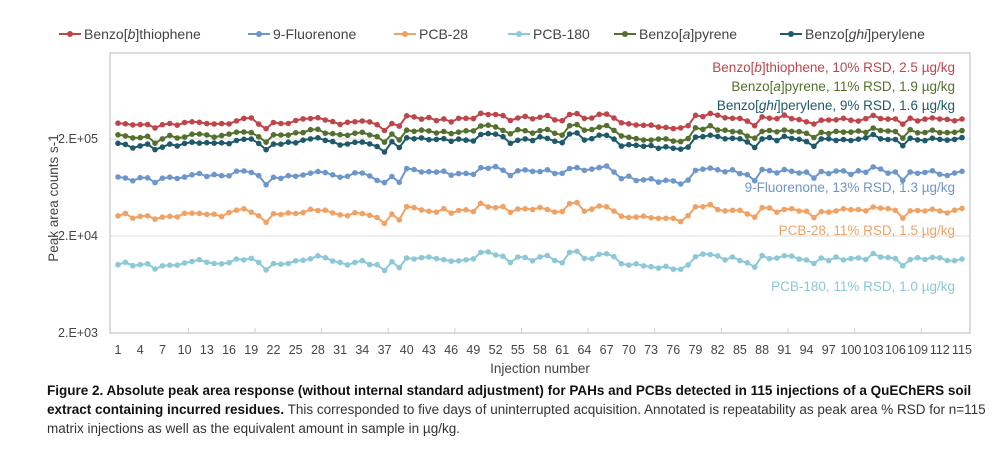 The width and height of the screenshot is (998, 464). I want to click on x-tick-label: 115, so click(962, 350).